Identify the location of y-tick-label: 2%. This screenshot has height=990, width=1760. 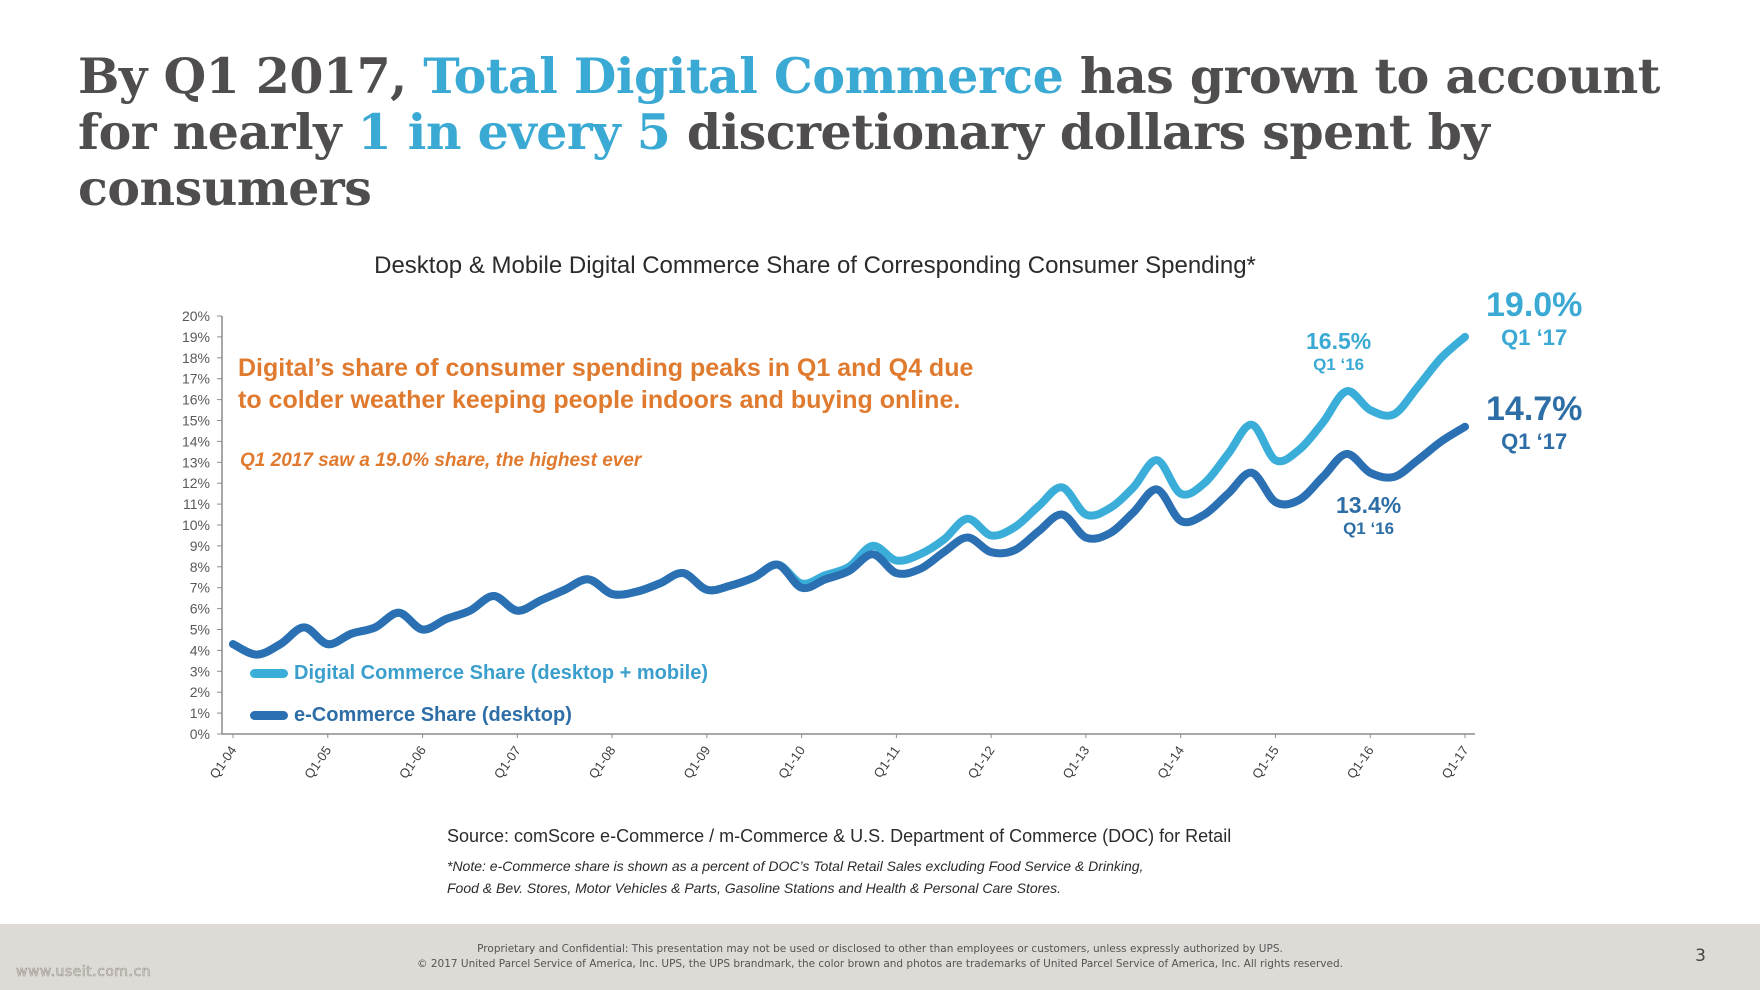
(200, 692).